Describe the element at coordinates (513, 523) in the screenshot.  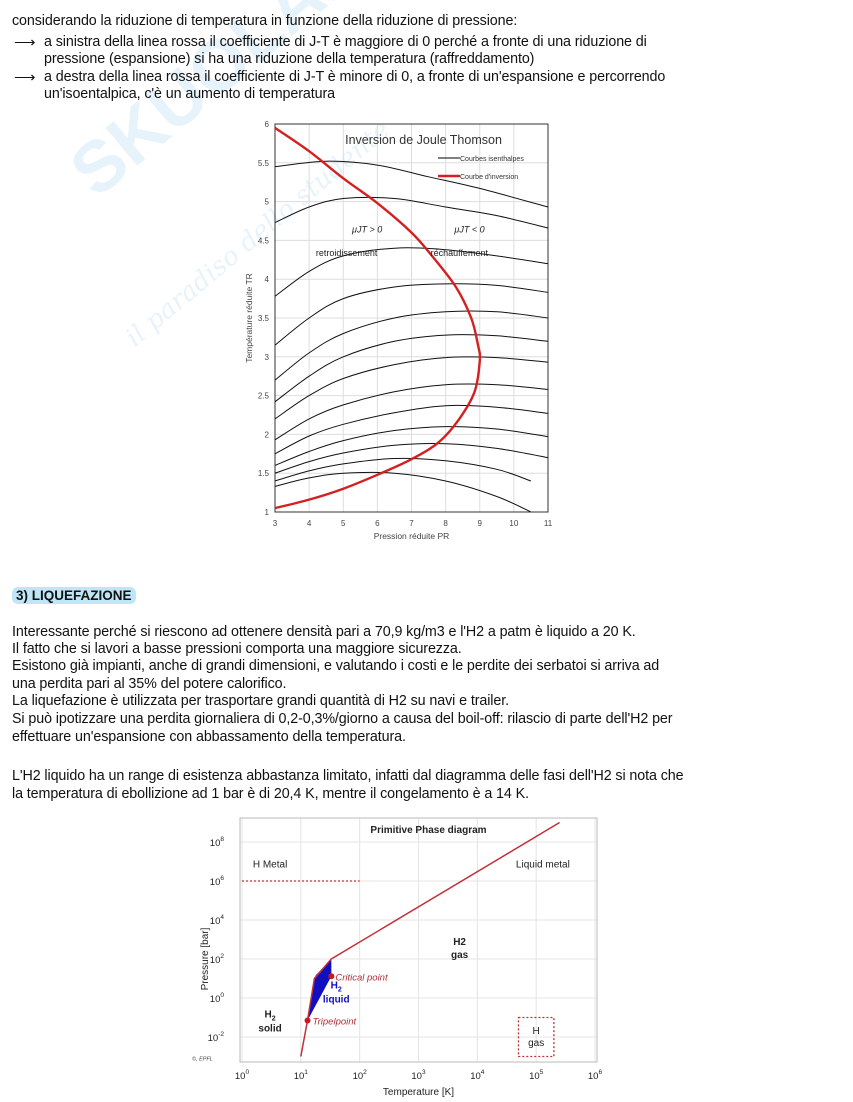
I see `x-tick-label: 10` at that location.